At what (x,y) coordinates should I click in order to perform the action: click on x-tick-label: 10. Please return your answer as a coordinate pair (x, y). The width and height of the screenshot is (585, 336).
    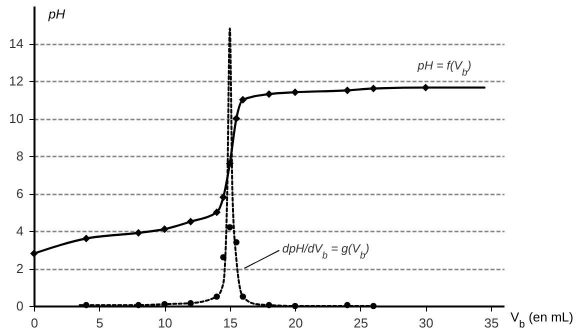
    Looking at the image, I should click on (165, 323).